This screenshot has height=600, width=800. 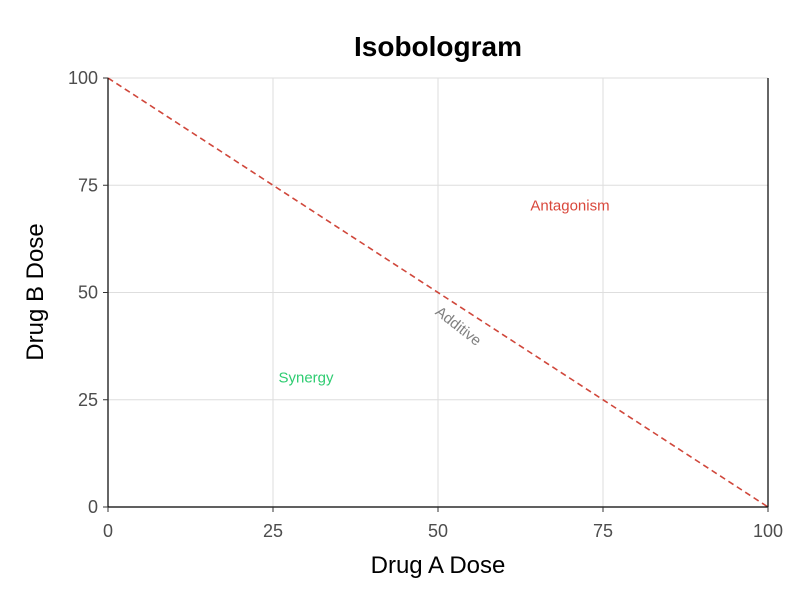 What do you see at coordinates (108, 531) in the screenshot?
I see `x-tick-label: 0` at bounding box center [108, 531].